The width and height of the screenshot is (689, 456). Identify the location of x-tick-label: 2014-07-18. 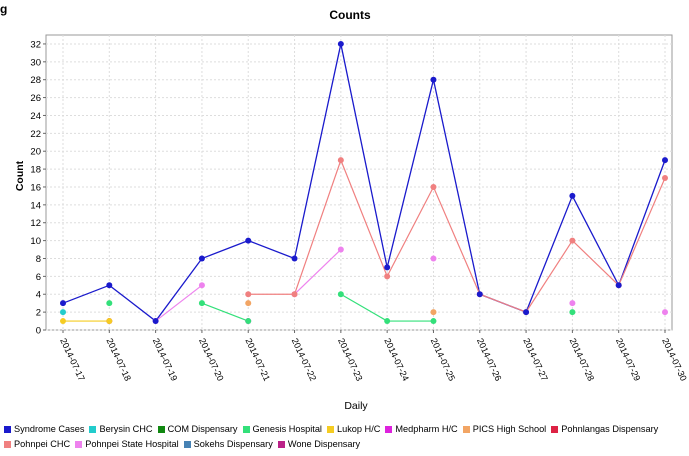
(118, 360).